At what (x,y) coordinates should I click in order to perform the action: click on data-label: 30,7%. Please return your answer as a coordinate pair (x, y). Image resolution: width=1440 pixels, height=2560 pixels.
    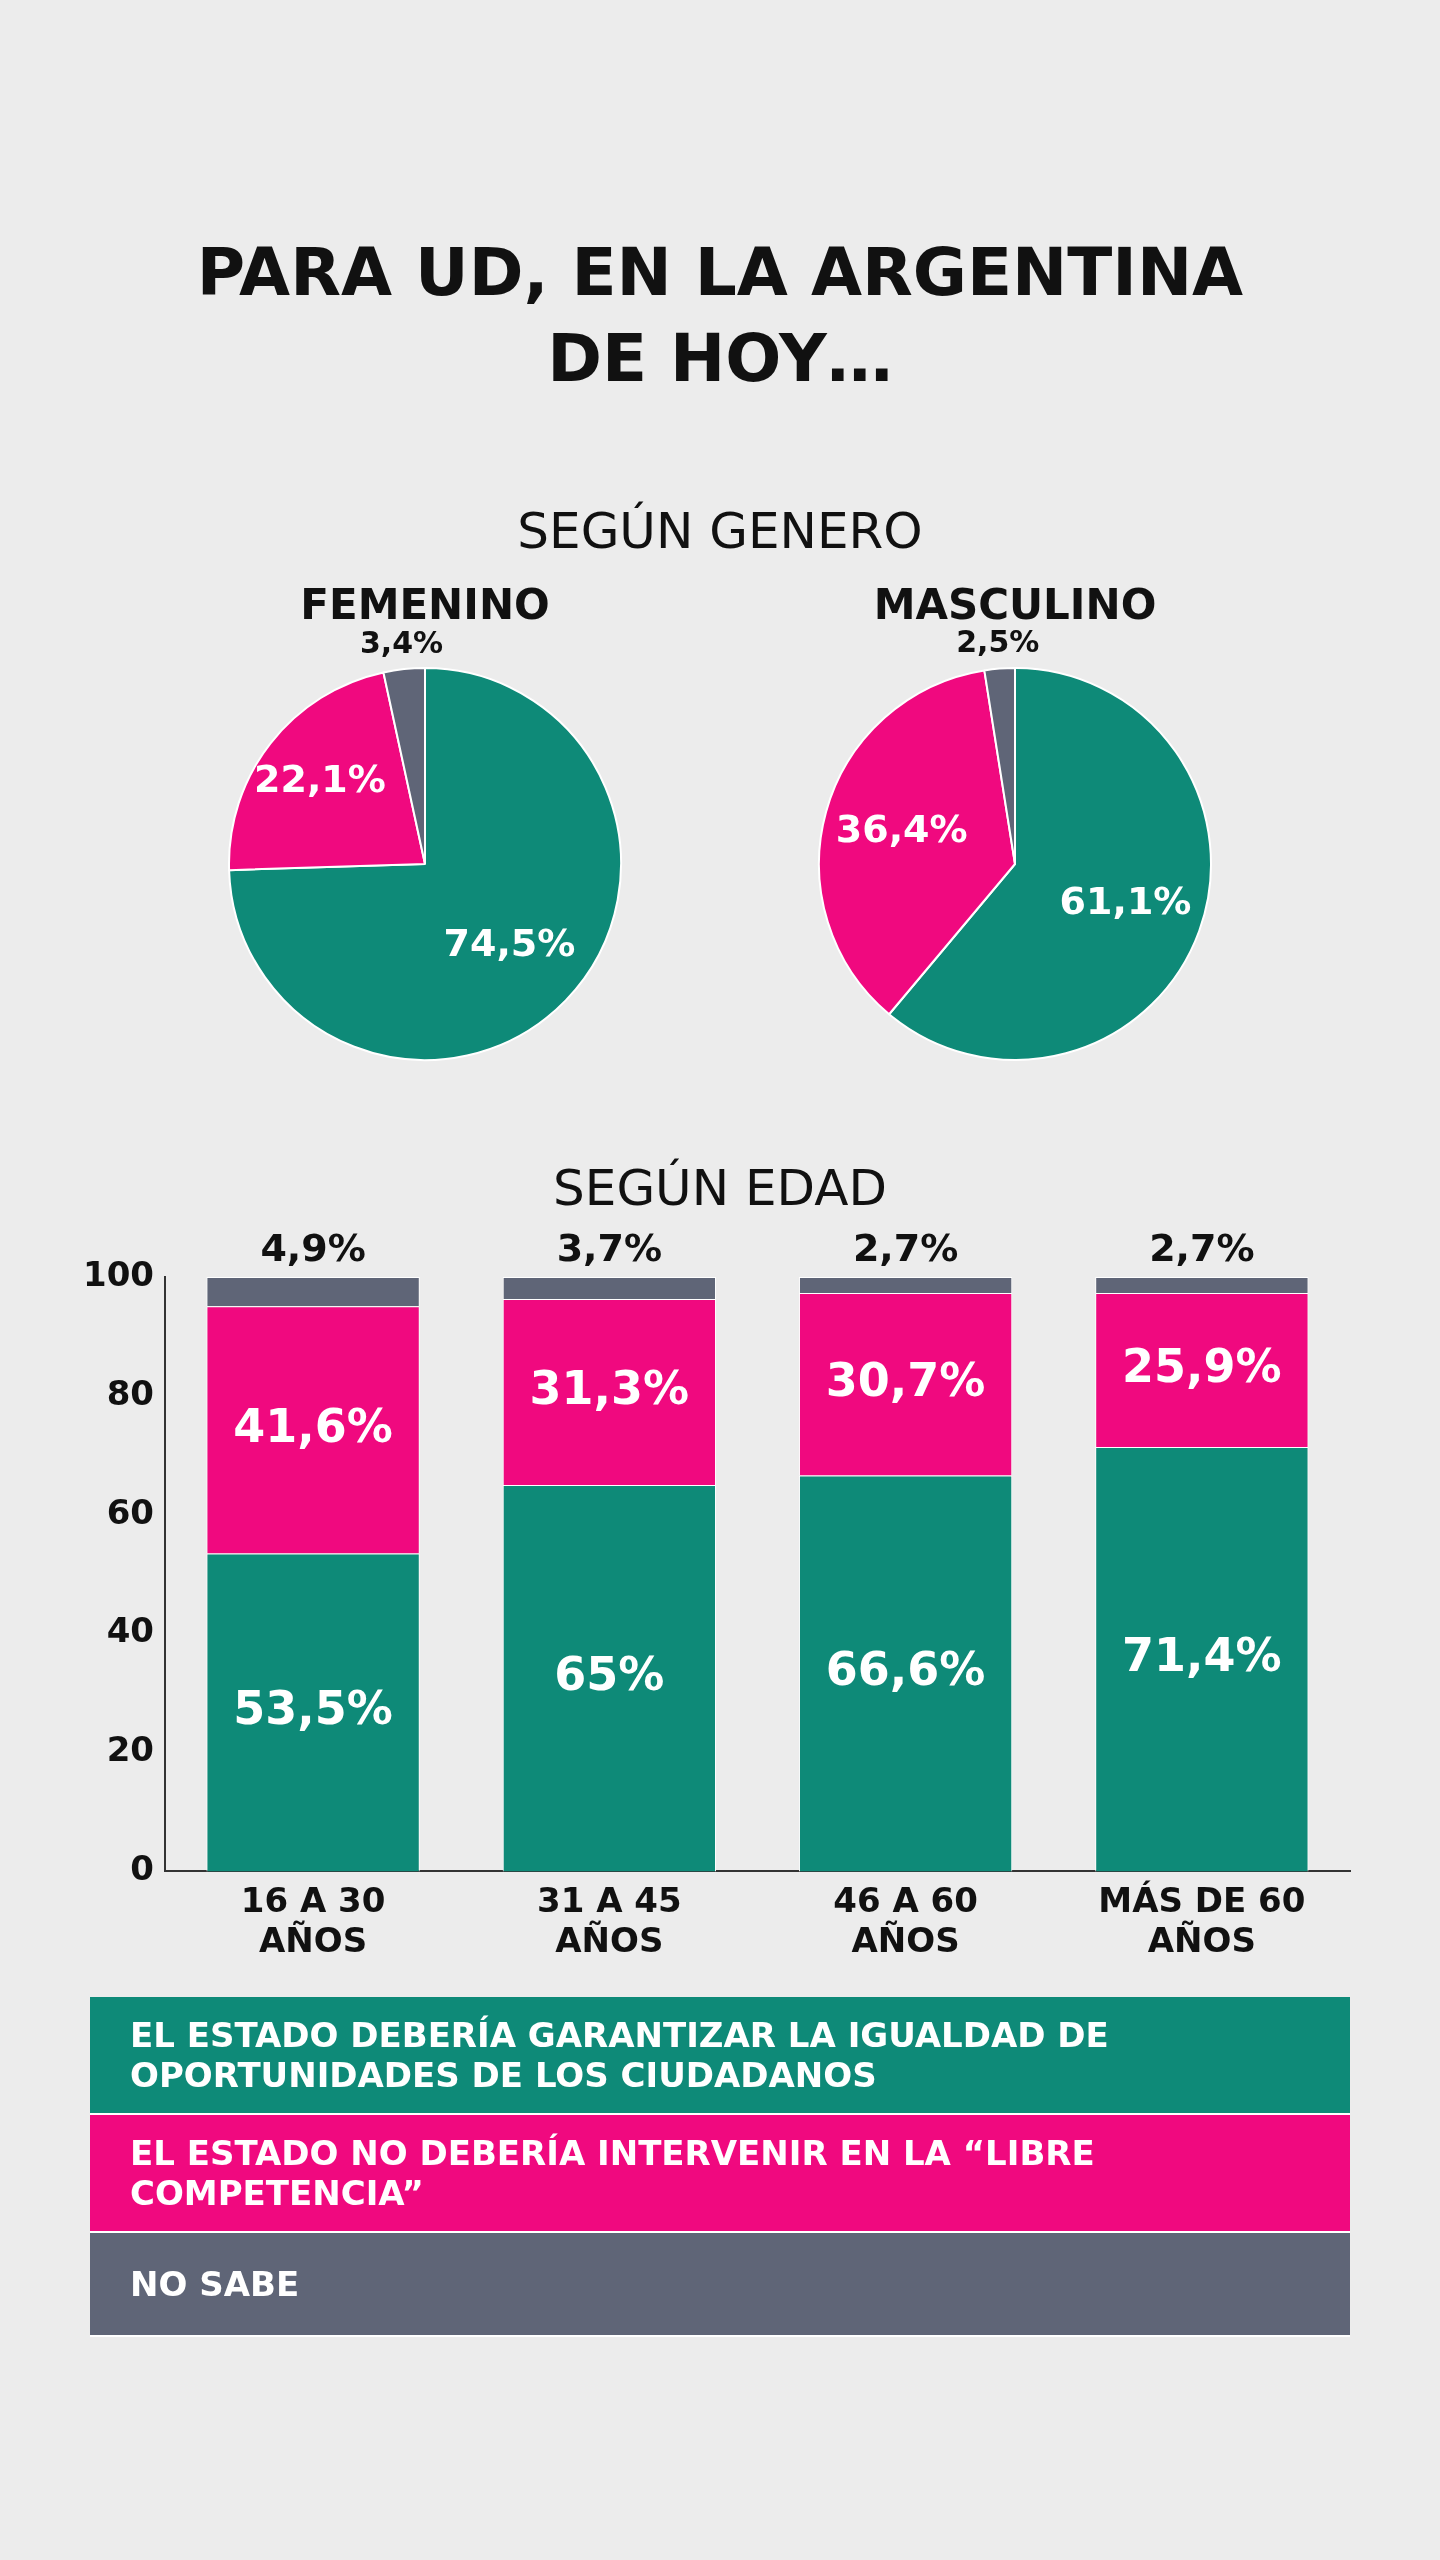
    Looking at the image, I should click on (905, 1379).